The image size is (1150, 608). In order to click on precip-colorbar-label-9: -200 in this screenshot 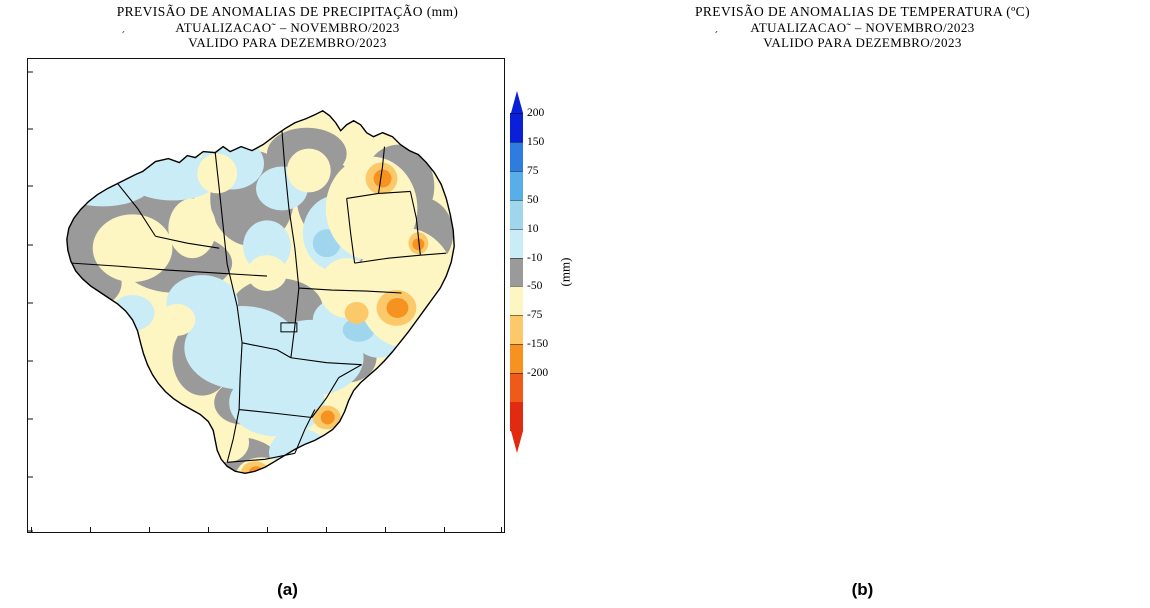, I will do `click(538, 373)`.